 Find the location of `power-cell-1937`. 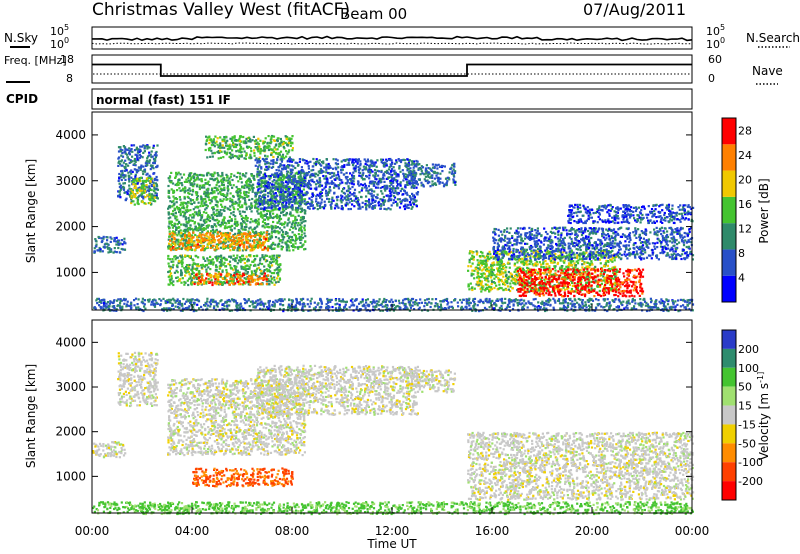

power-cell-1937 is located at coordinates (282, 205).